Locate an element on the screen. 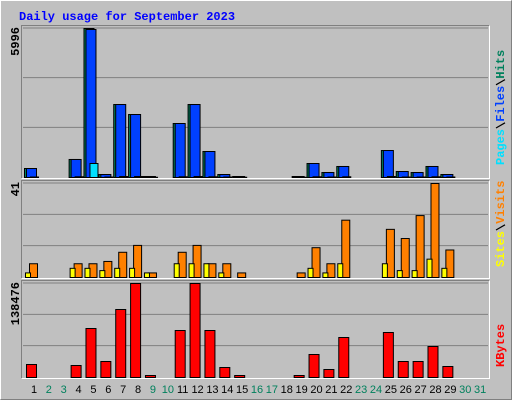 The image size is (512, 400). x-tick-label: 24 is located at coordinates (376, 390).